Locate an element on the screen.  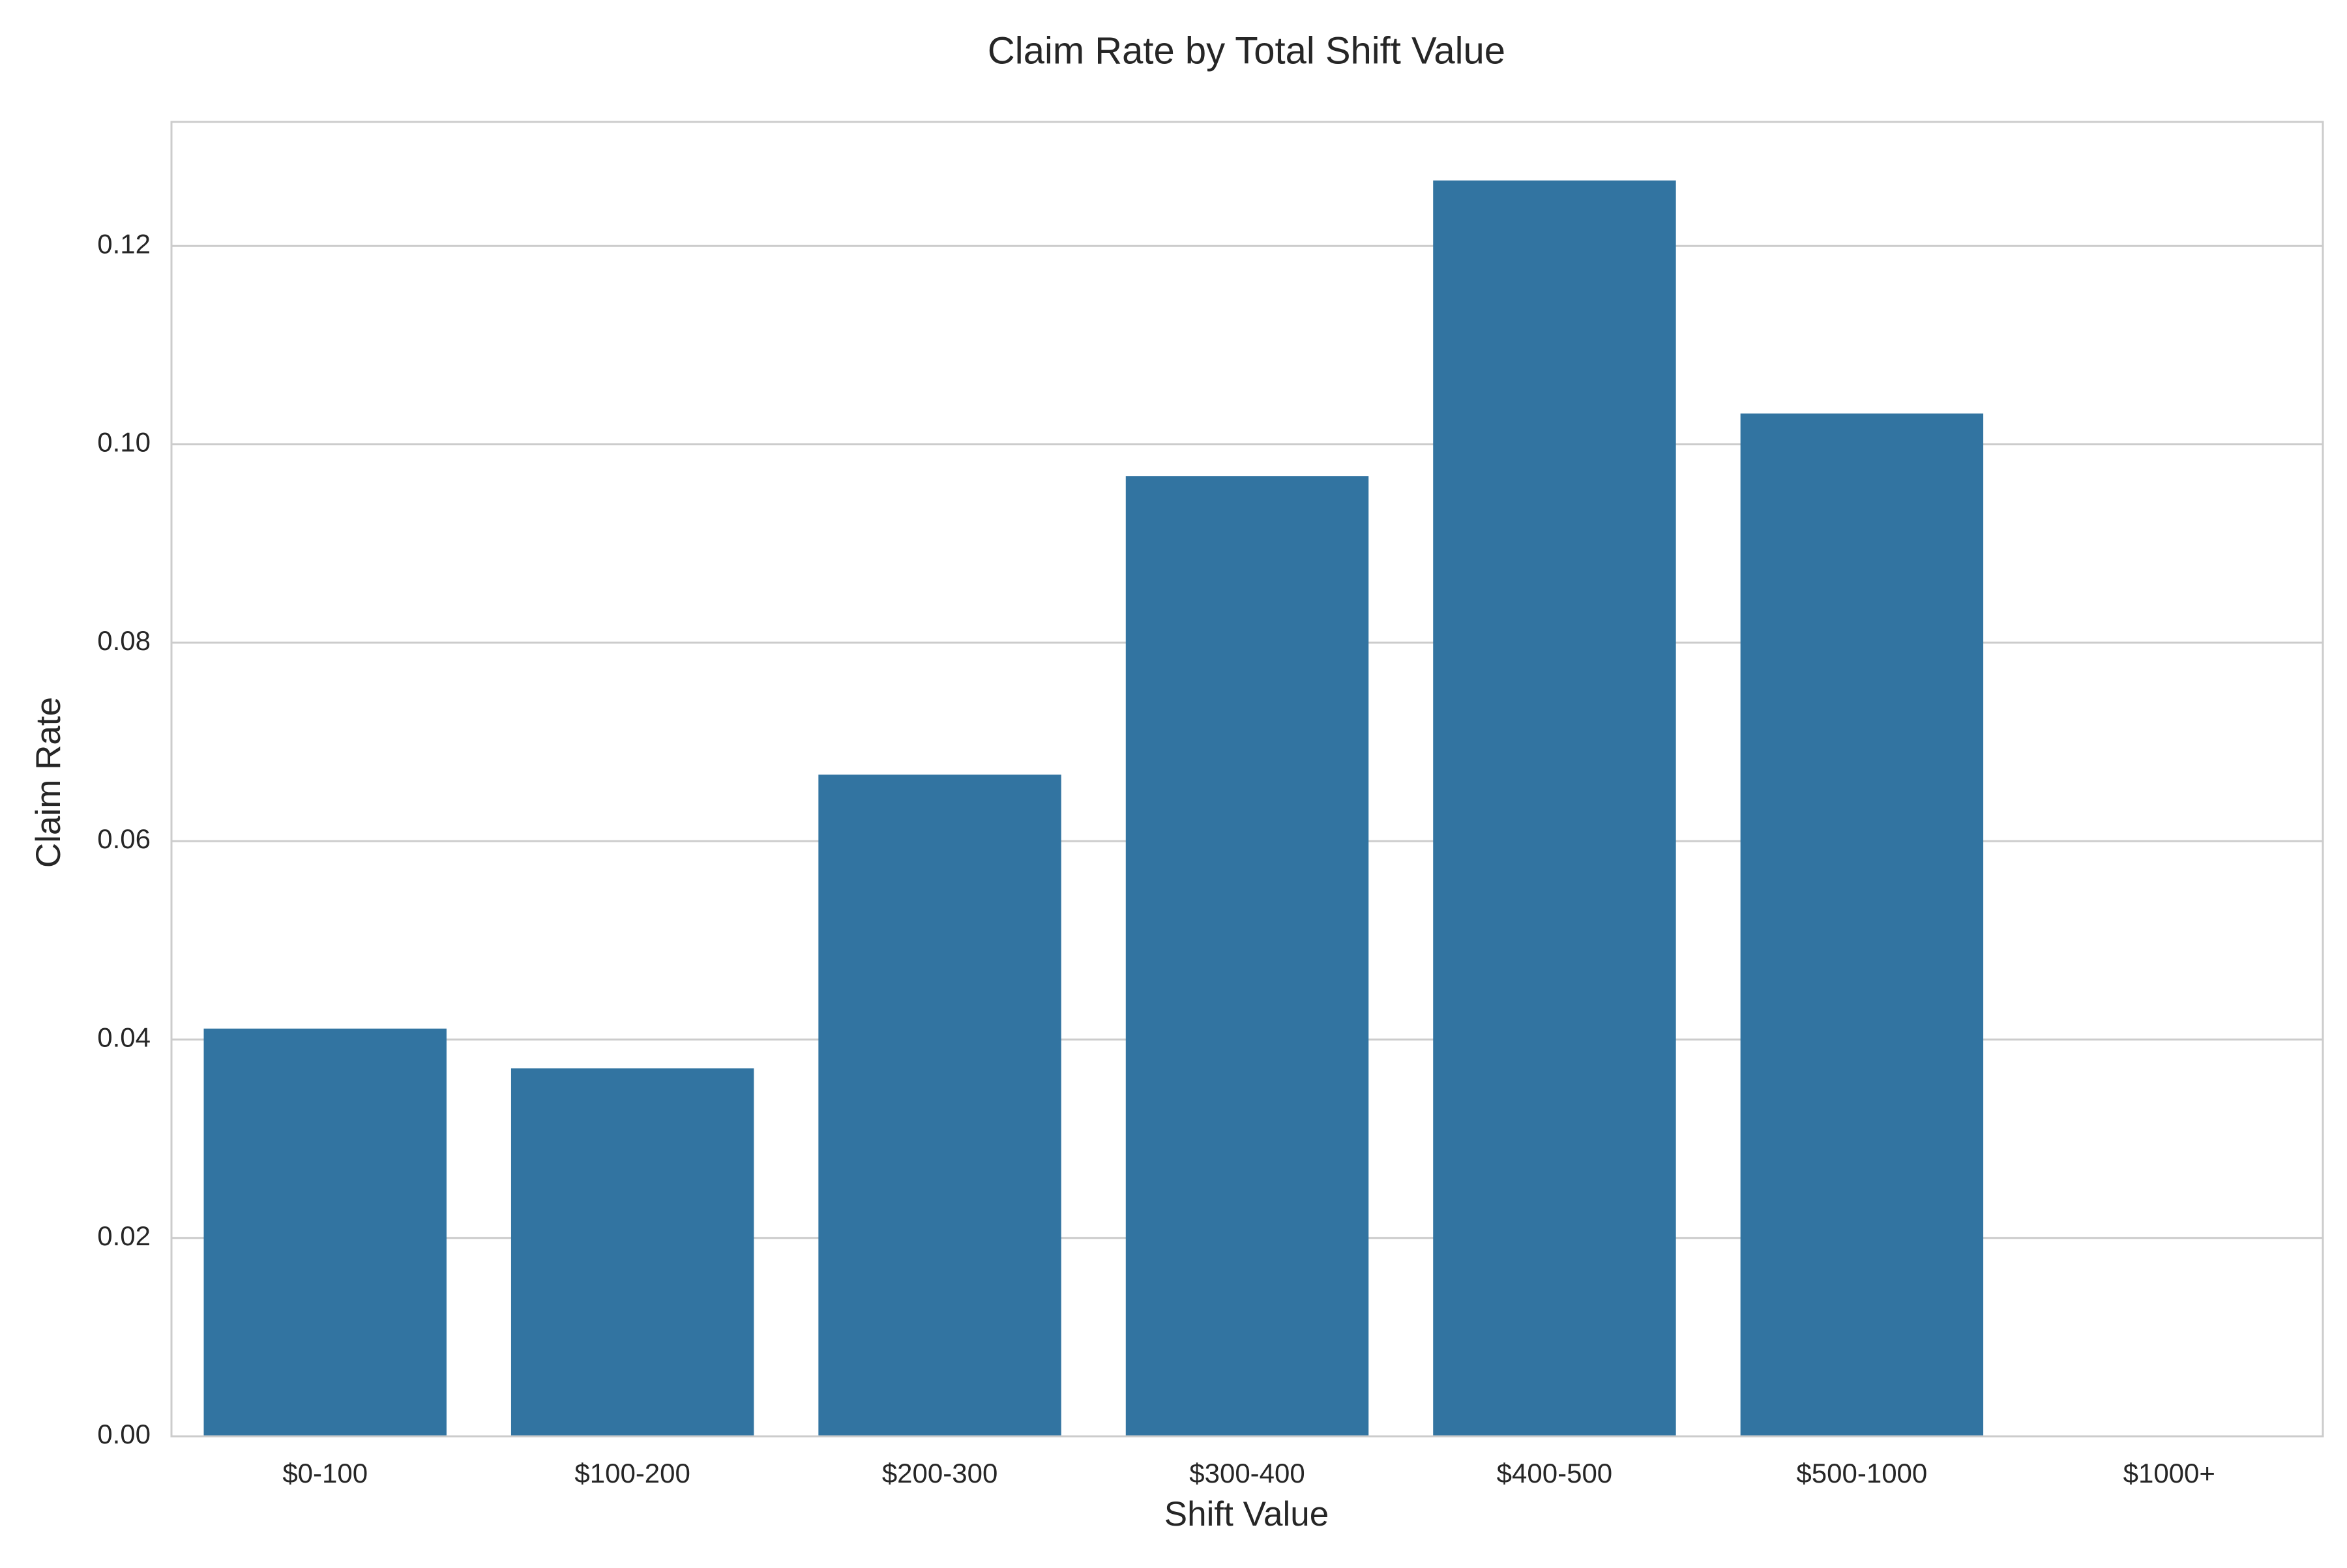
x-tick-label: $200-300 is located at coordinates (940, 1473).